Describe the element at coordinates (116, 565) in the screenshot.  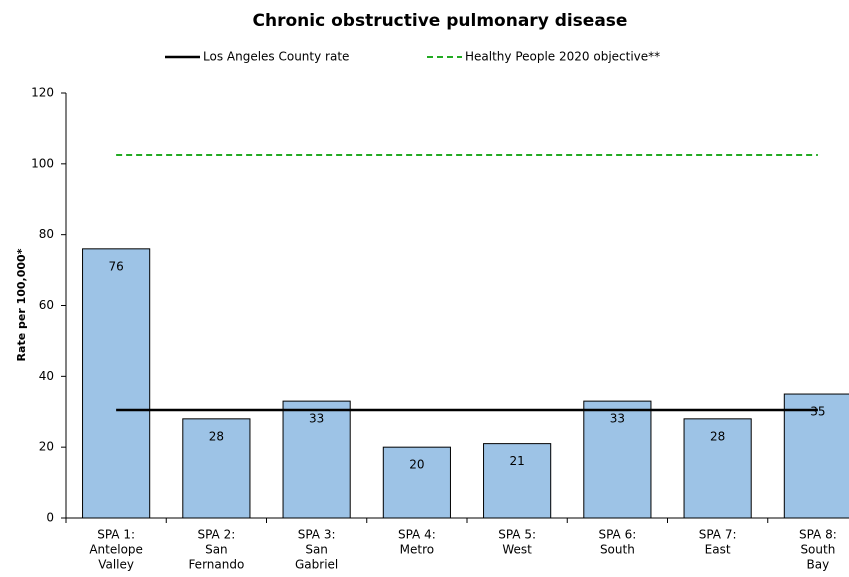
I see `x-tick-label: Valley` at that location.